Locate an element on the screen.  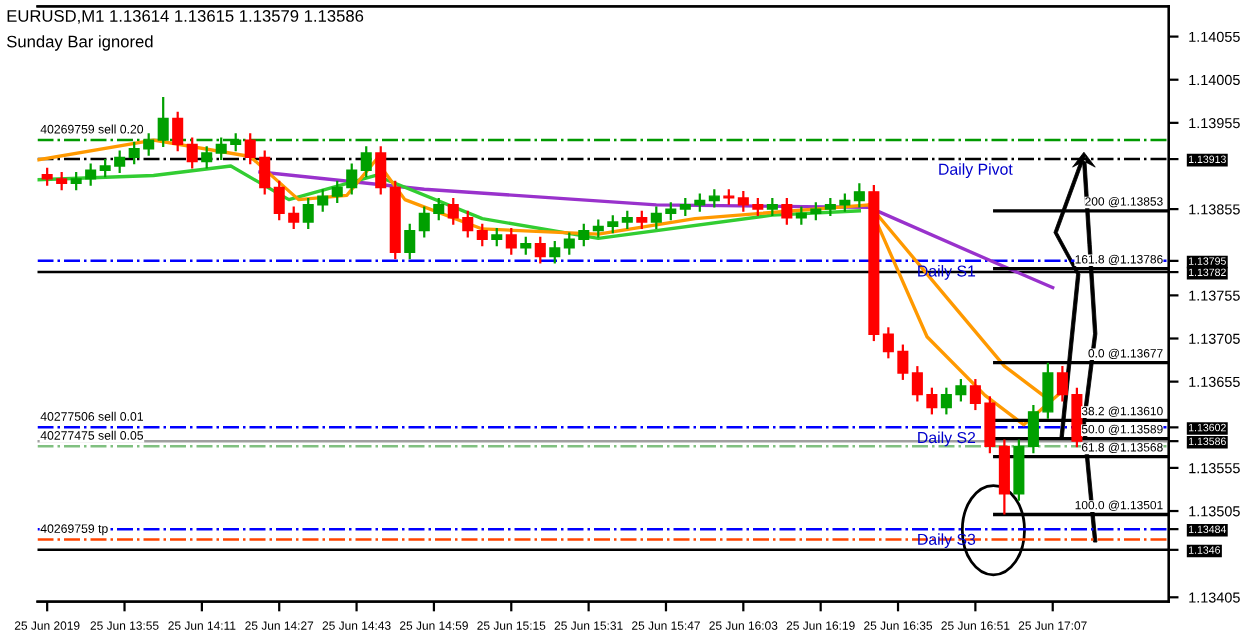
text: Sunday Bar ignored is located at coordinates (80, 43).